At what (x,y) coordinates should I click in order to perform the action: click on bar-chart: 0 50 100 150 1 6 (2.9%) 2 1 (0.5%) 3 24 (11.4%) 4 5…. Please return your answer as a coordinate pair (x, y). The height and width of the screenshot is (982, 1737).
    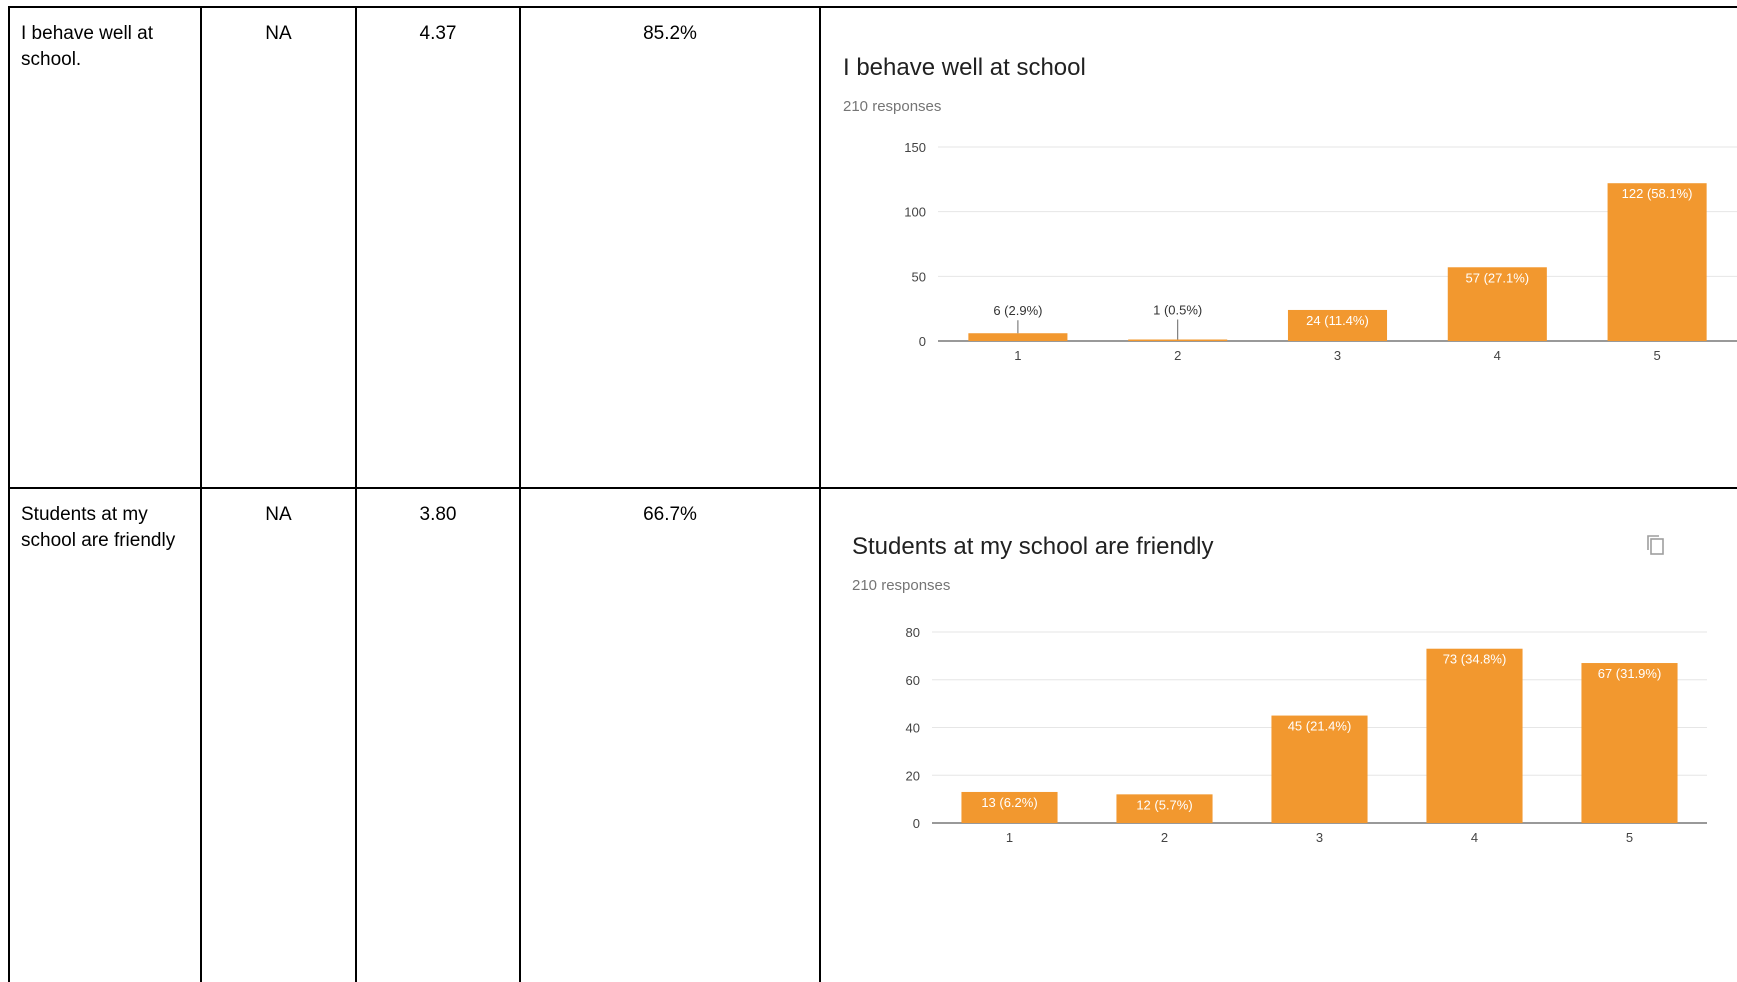
    Looking at the image, I should click on (1320, 251).